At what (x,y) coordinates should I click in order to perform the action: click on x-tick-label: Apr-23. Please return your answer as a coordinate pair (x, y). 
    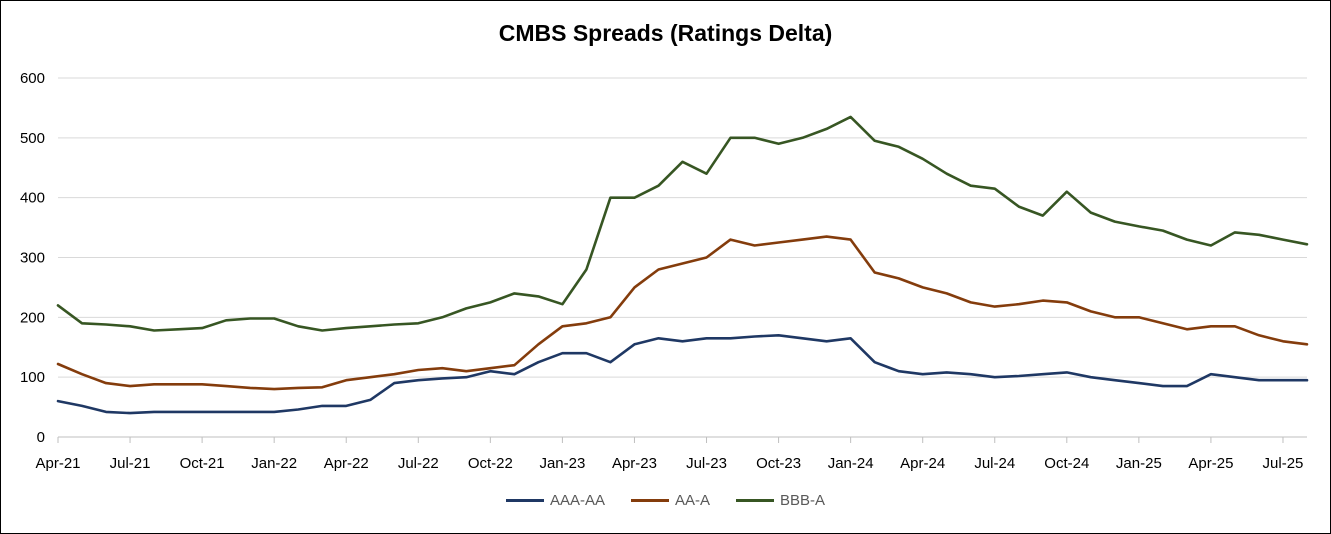
    Looking at the image, I should click on (634, 463).